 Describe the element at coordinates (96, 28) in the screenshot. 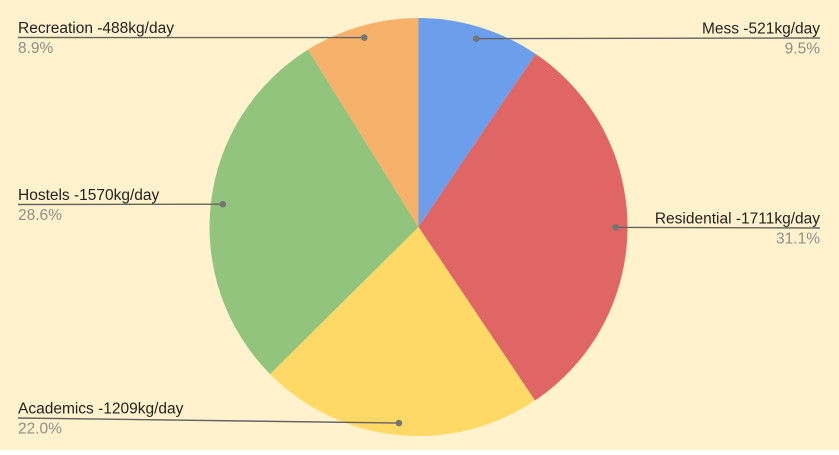

I see `slice-label-recreation: Recreation -488kg/day` at that location.